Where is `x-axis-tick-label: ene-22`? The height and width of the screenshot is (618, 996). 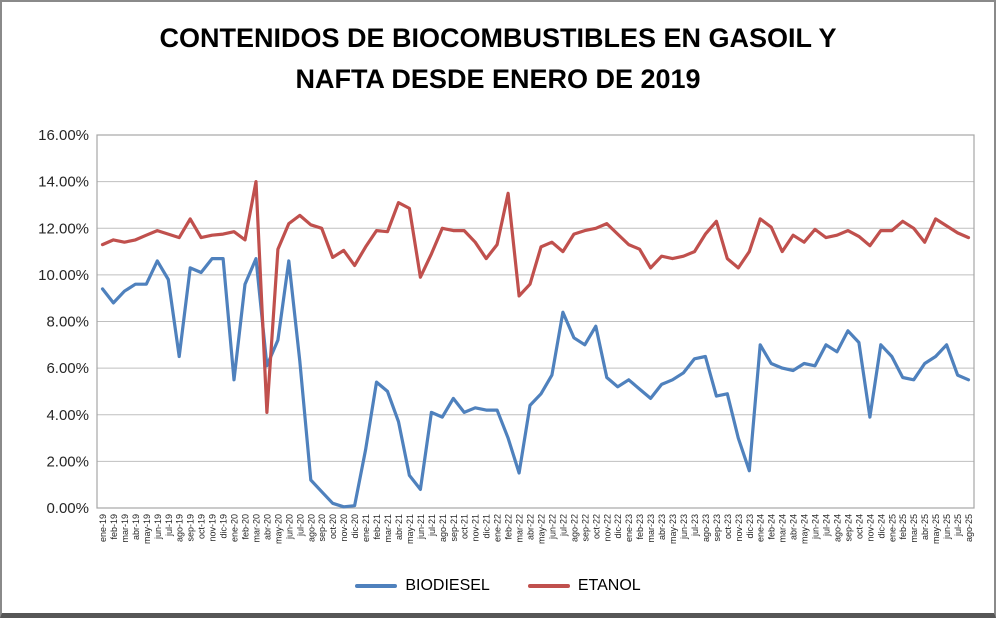
x-axis-tick-label: ene-22 is located at coordinates (498, 528).